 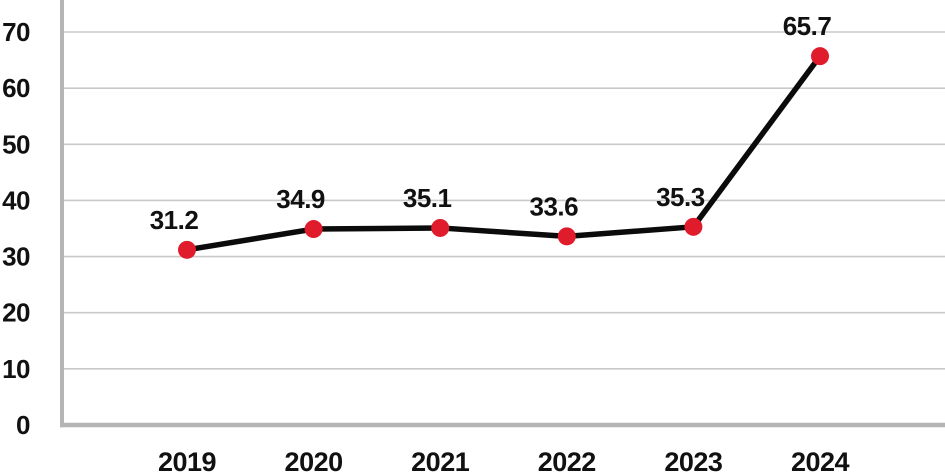 What do you see at coordinates (16, 313) in the screenshot?
I see `y-axis-tick-label: 20` at bounding box center [16, 313].